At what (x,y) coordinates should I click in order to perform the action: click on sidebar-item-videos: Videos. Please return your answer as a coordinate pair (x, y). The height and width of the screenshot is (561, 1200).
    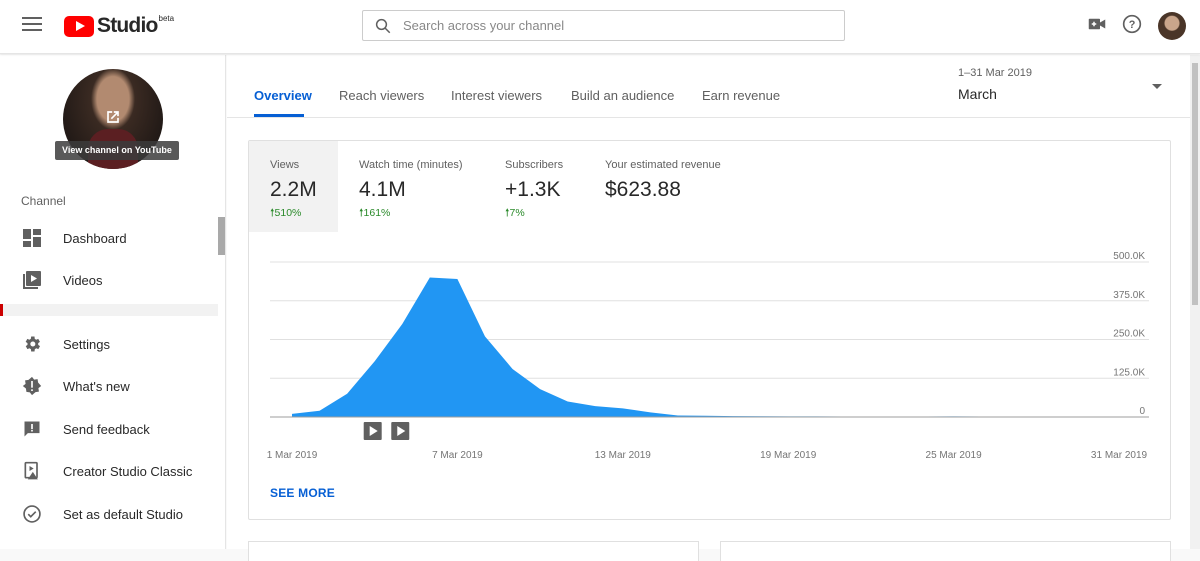
    Looking at the image, I should click on (109, 280).